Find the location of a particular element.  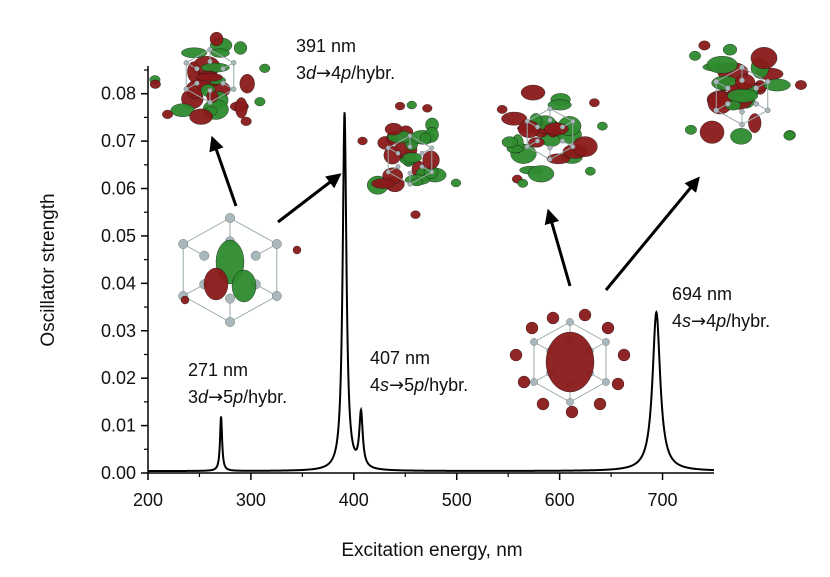

orbital-694-nm-picture is located at coordinates (746, 92).